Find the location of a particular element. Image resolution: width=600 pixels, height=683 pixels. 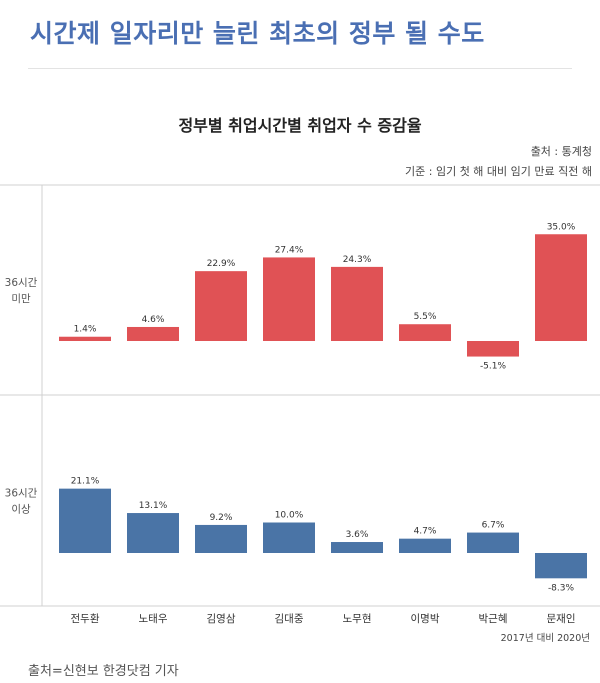

bar-value-label: 4.6% is located at coordinates (153, 320).